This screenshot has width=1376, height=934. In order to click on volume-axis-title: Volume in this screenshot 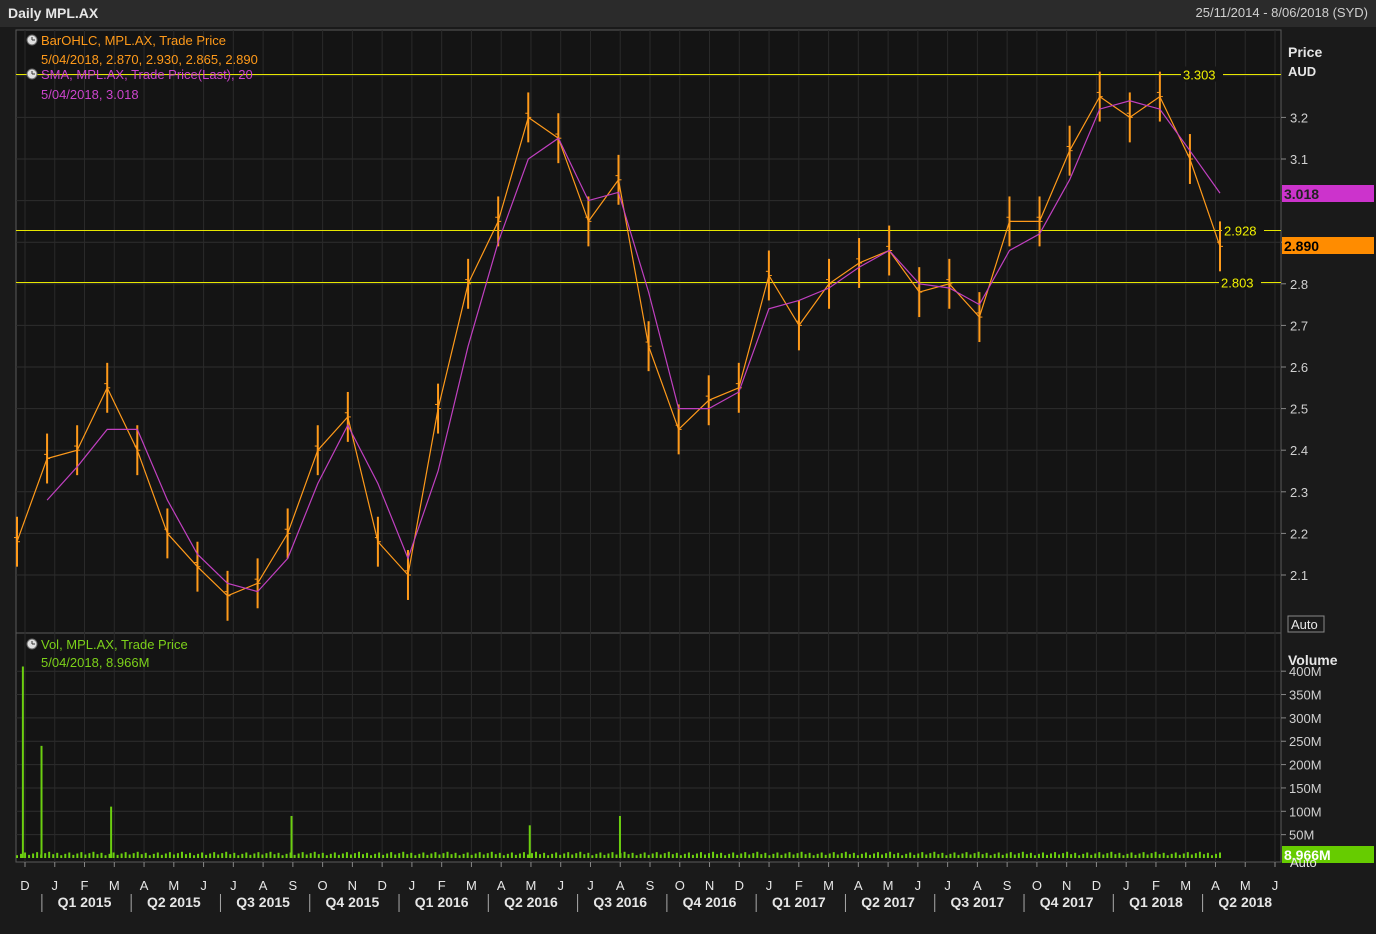, I will do `click(1313, 660)`.